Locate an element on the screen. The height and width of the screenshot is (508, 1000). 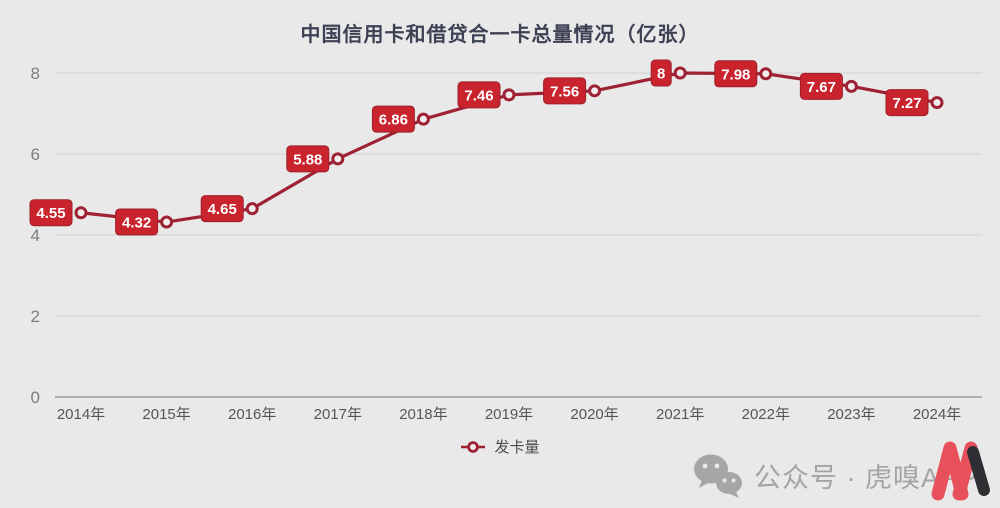
huxiu-logo-icon is located at coordinates (960, 471).